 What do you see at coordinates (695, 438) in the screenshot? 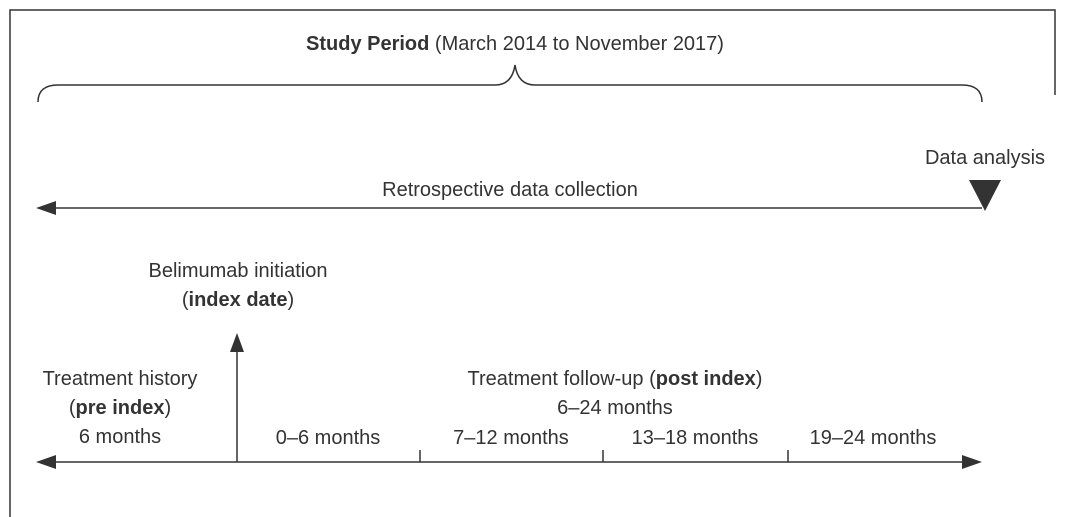
I see `segment-label: 13–18 months` at bounding box center [695, 438].